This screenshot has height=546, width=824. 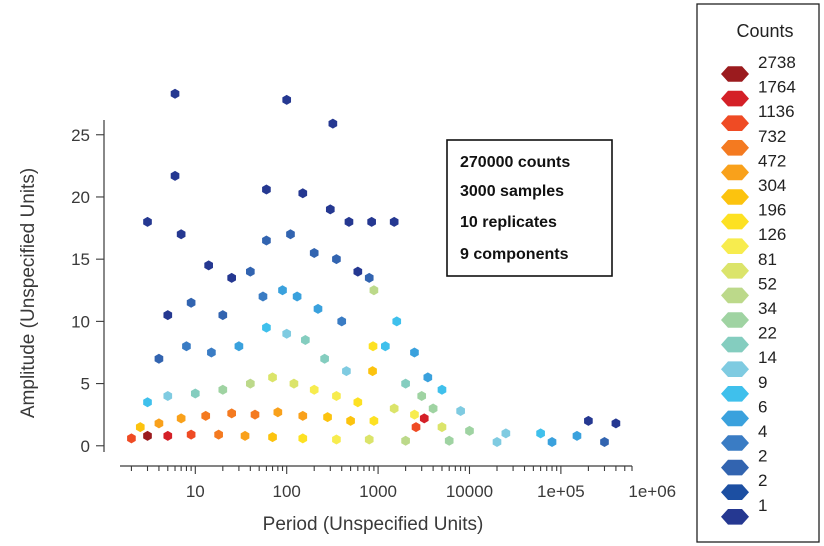 What do you see at coordinates (767, 283) in the screenshot?
I see `legend-label: 52` at bounding box center [767, 283].